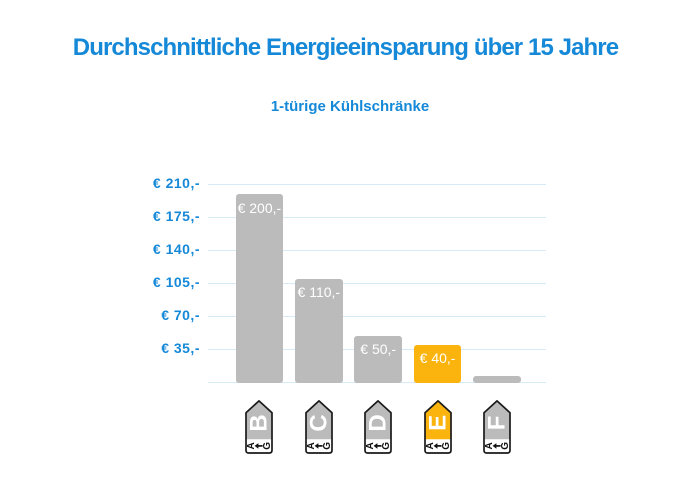  I want to click on svg-text: D, so click(378, 422).